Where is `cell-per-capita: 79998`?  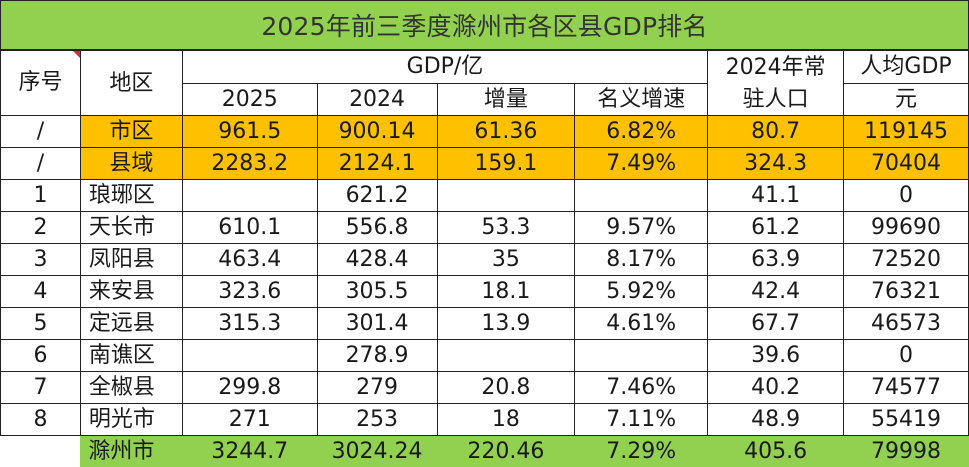 cell-per-capita: 79998 is located at coordinates (906, 451).